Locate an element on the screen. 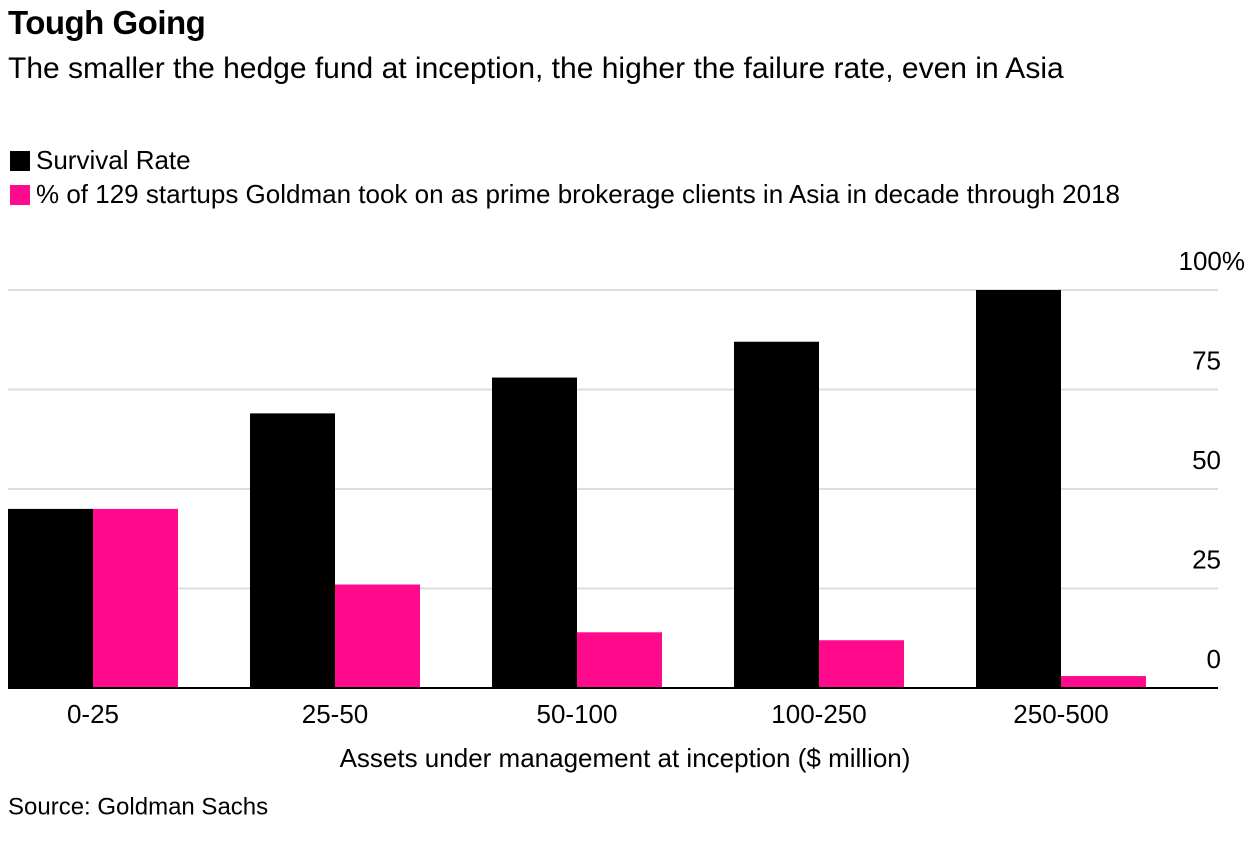  x-tick-label: 100-250 is located at coordinates (818, 714).